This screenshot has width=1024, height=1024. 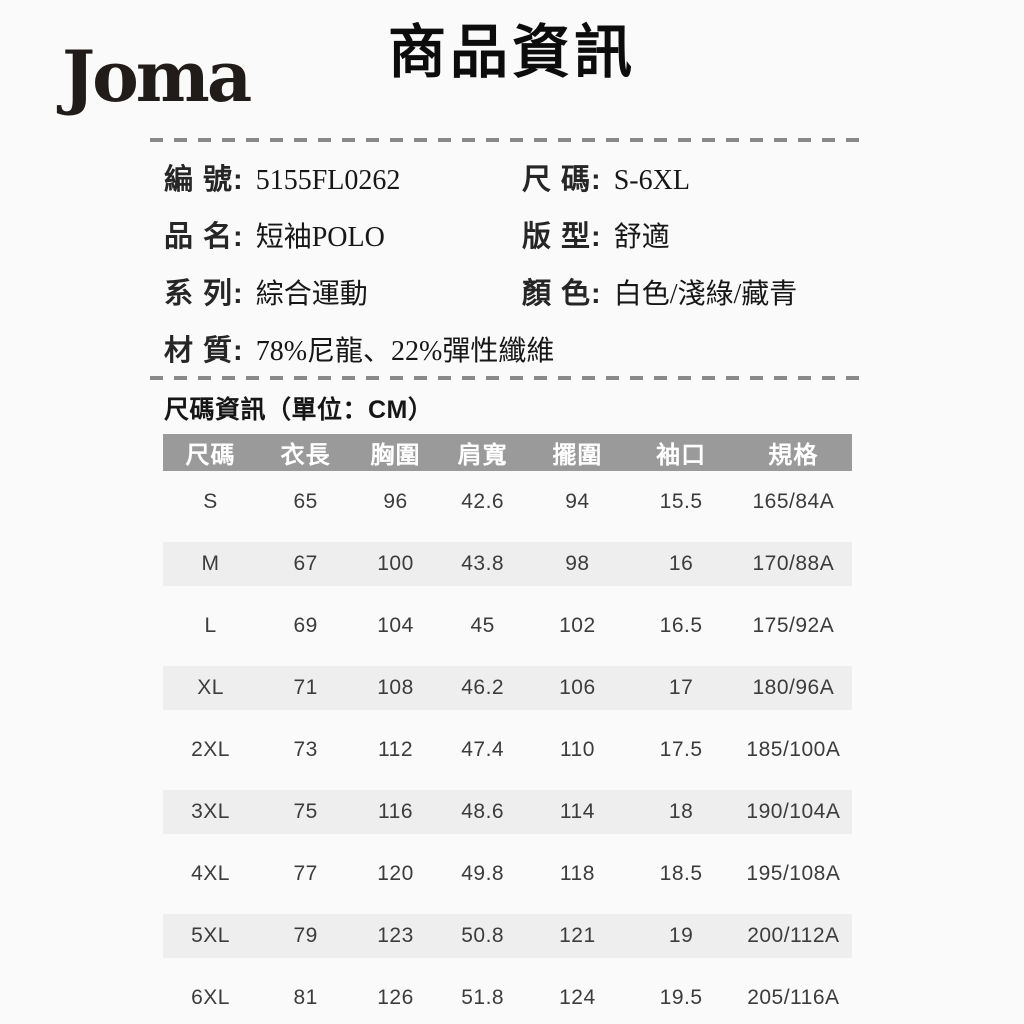 I want to click on field-label: 材 質:, so click(x=204, y=351).